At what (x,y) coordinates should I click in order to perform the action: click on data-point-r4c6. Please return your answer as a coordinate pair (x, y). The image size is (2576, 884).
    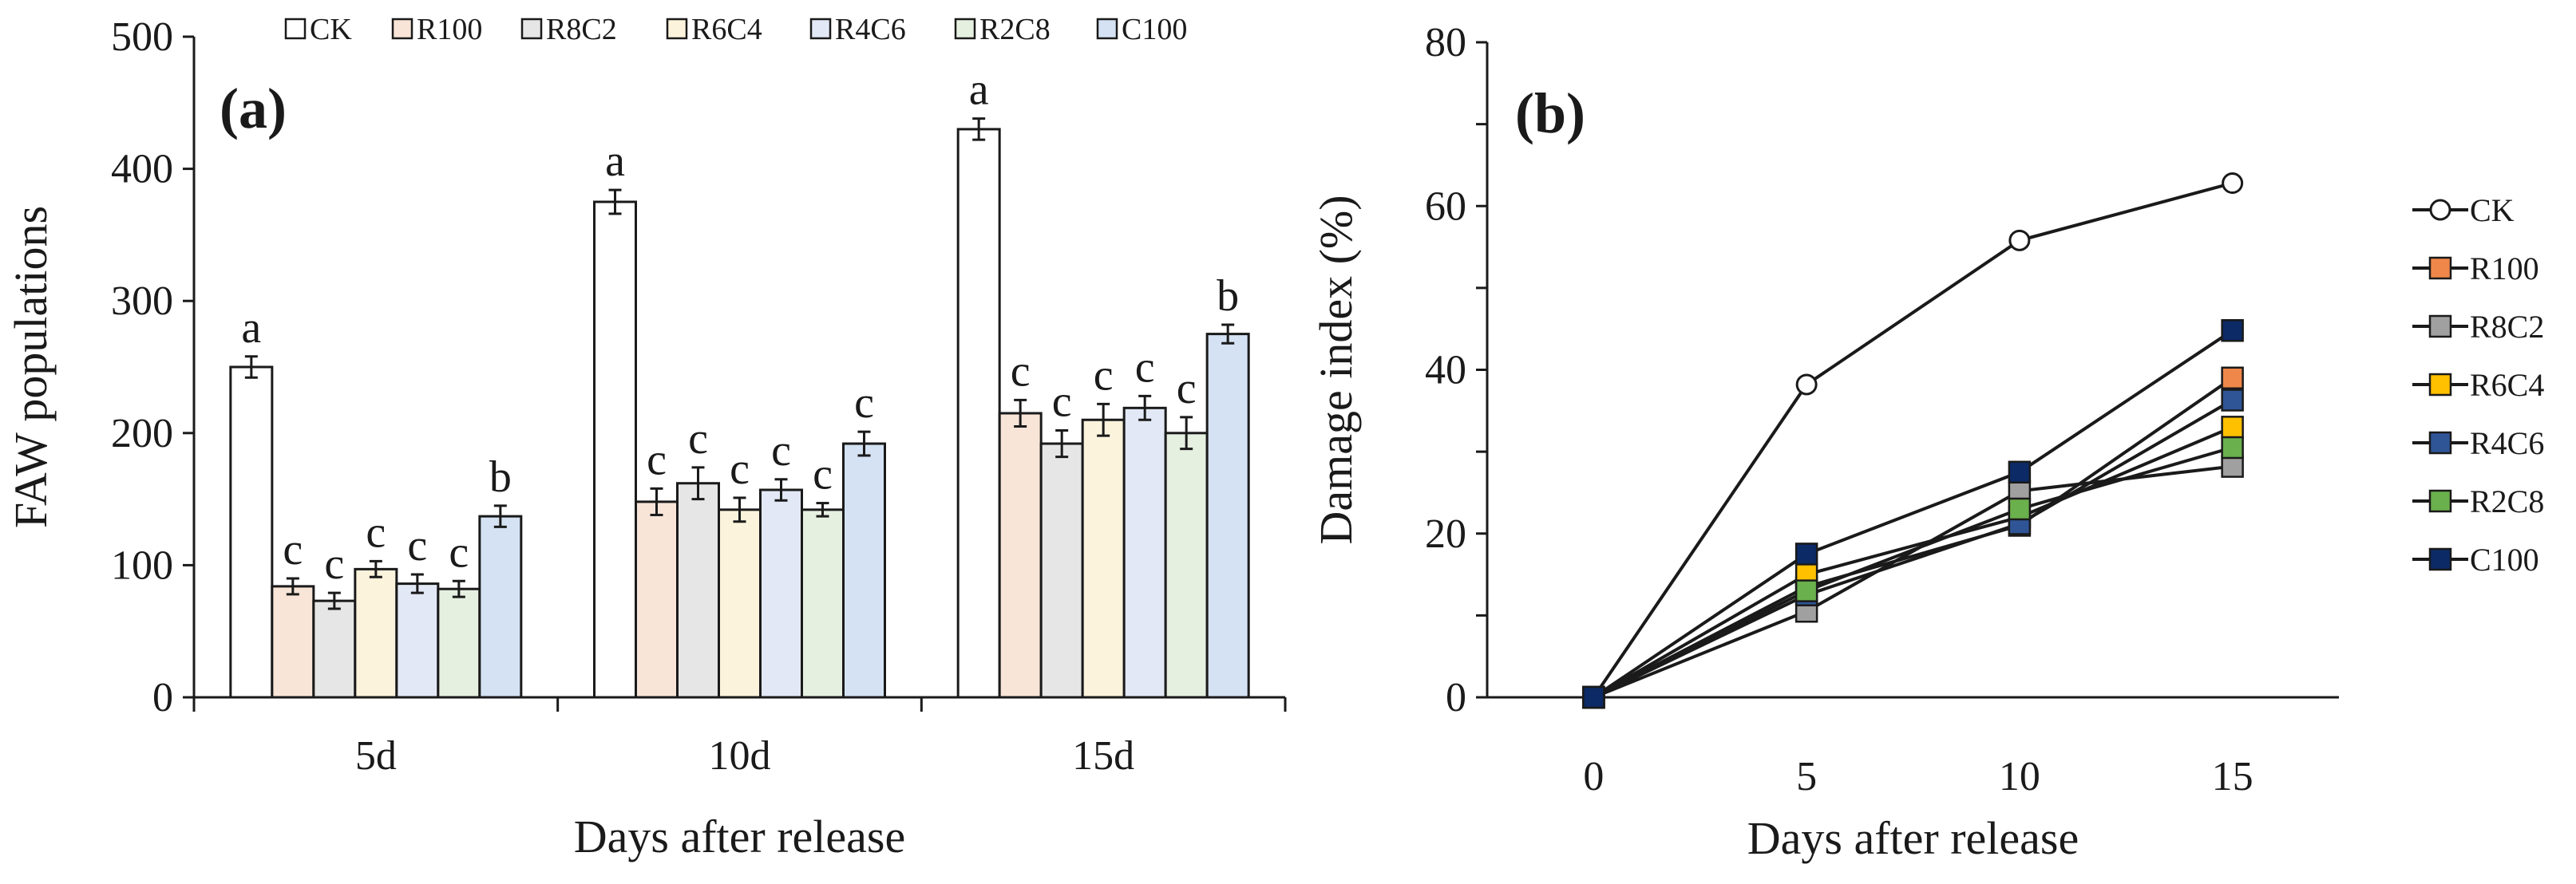
    Looking at the image, I should click on (2232, 400).